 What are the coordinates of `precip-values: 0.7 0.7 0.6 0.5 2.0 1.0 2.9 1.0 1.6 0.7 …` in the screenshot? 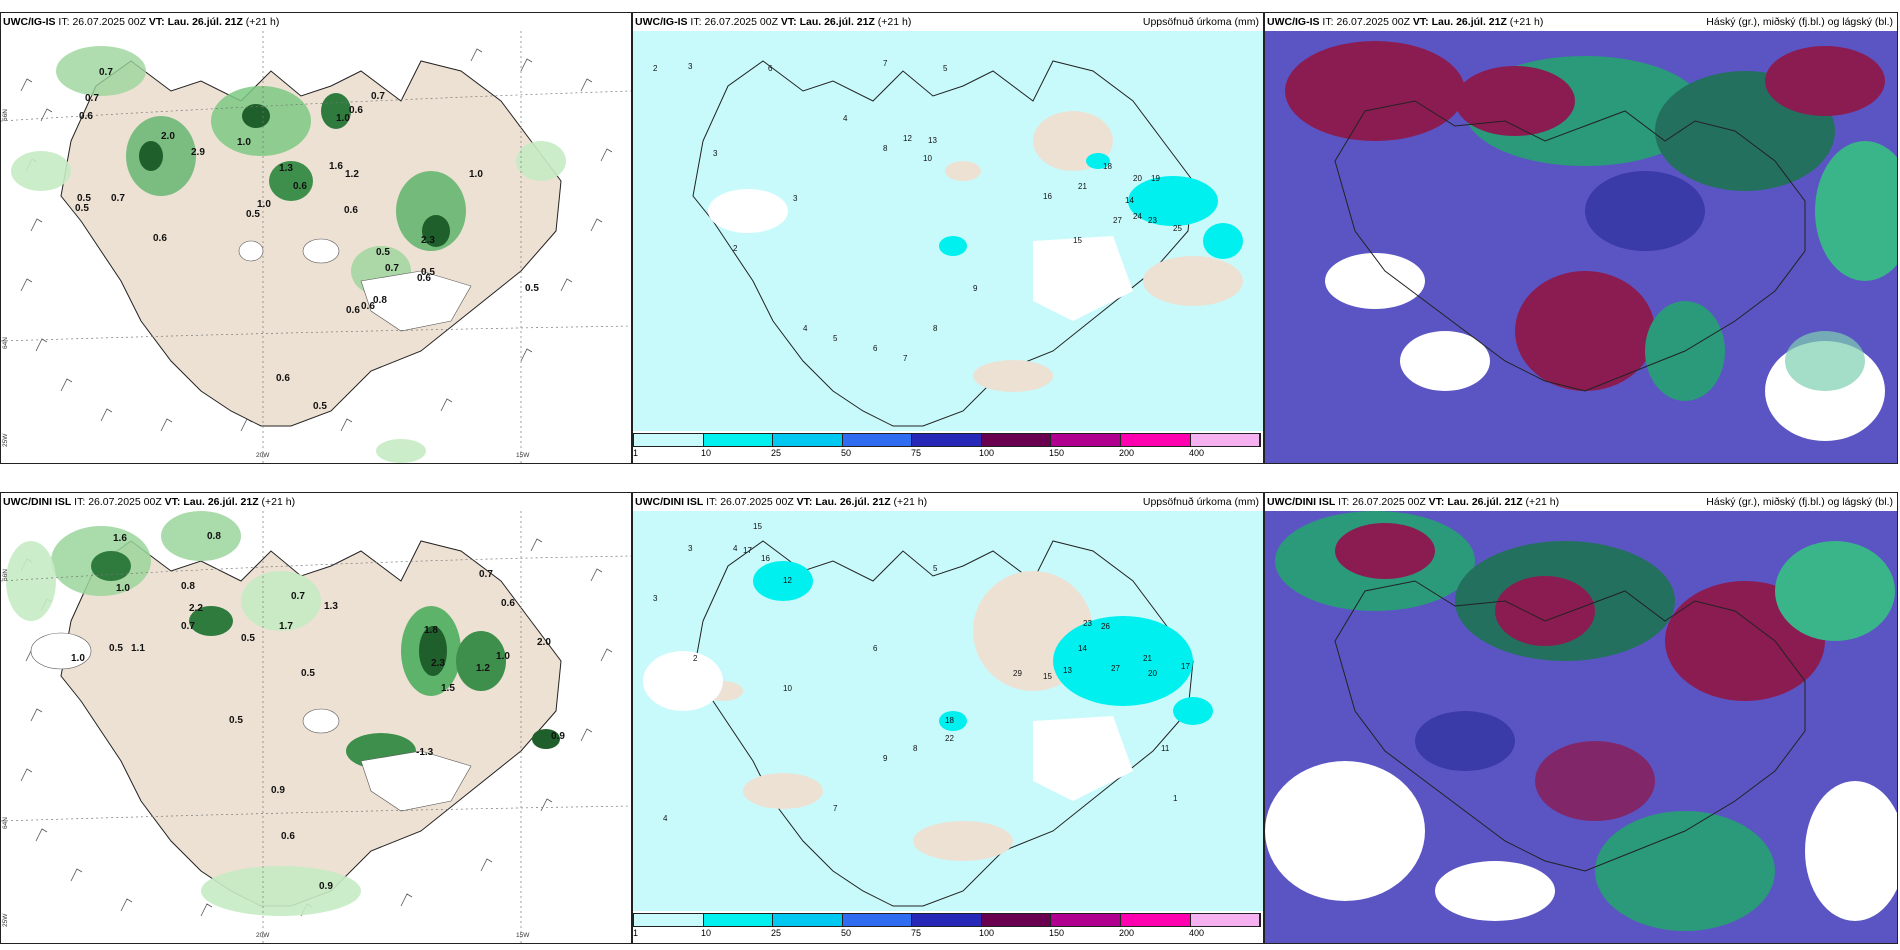 It's located at (307, 239).